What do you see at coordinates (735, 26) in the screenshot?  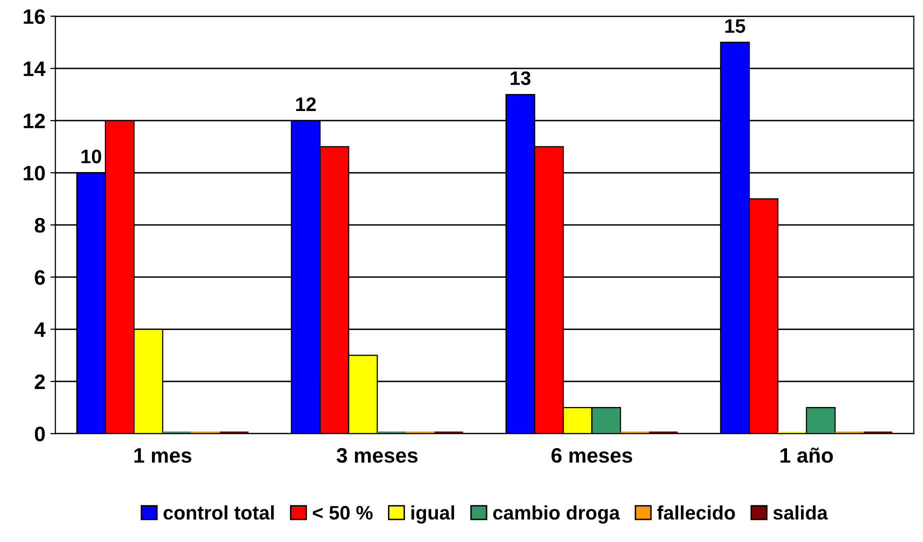 I see `data-label: 15` at bounding box center [735, 26].